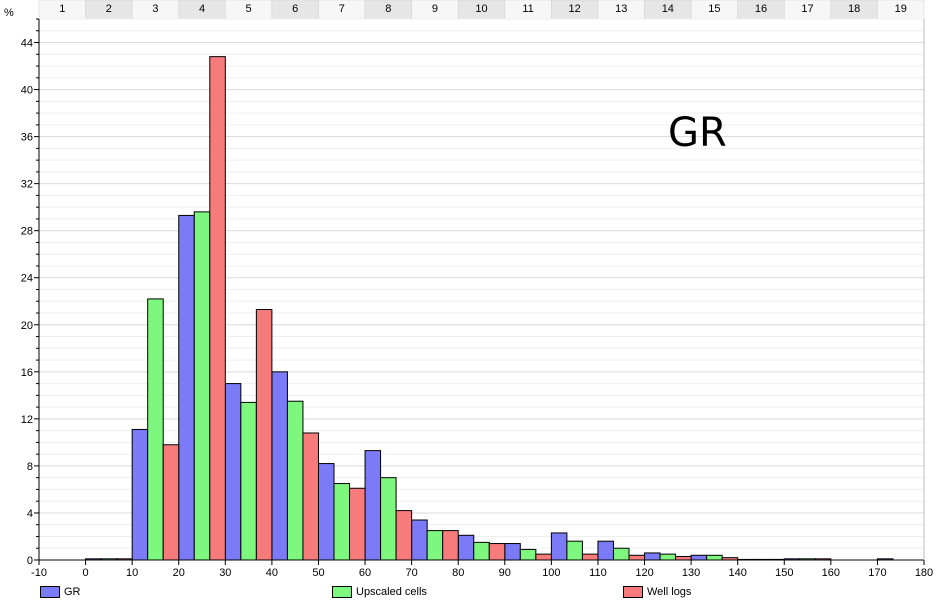  I want to click on y-tick-label: 20, so click(27, 326).